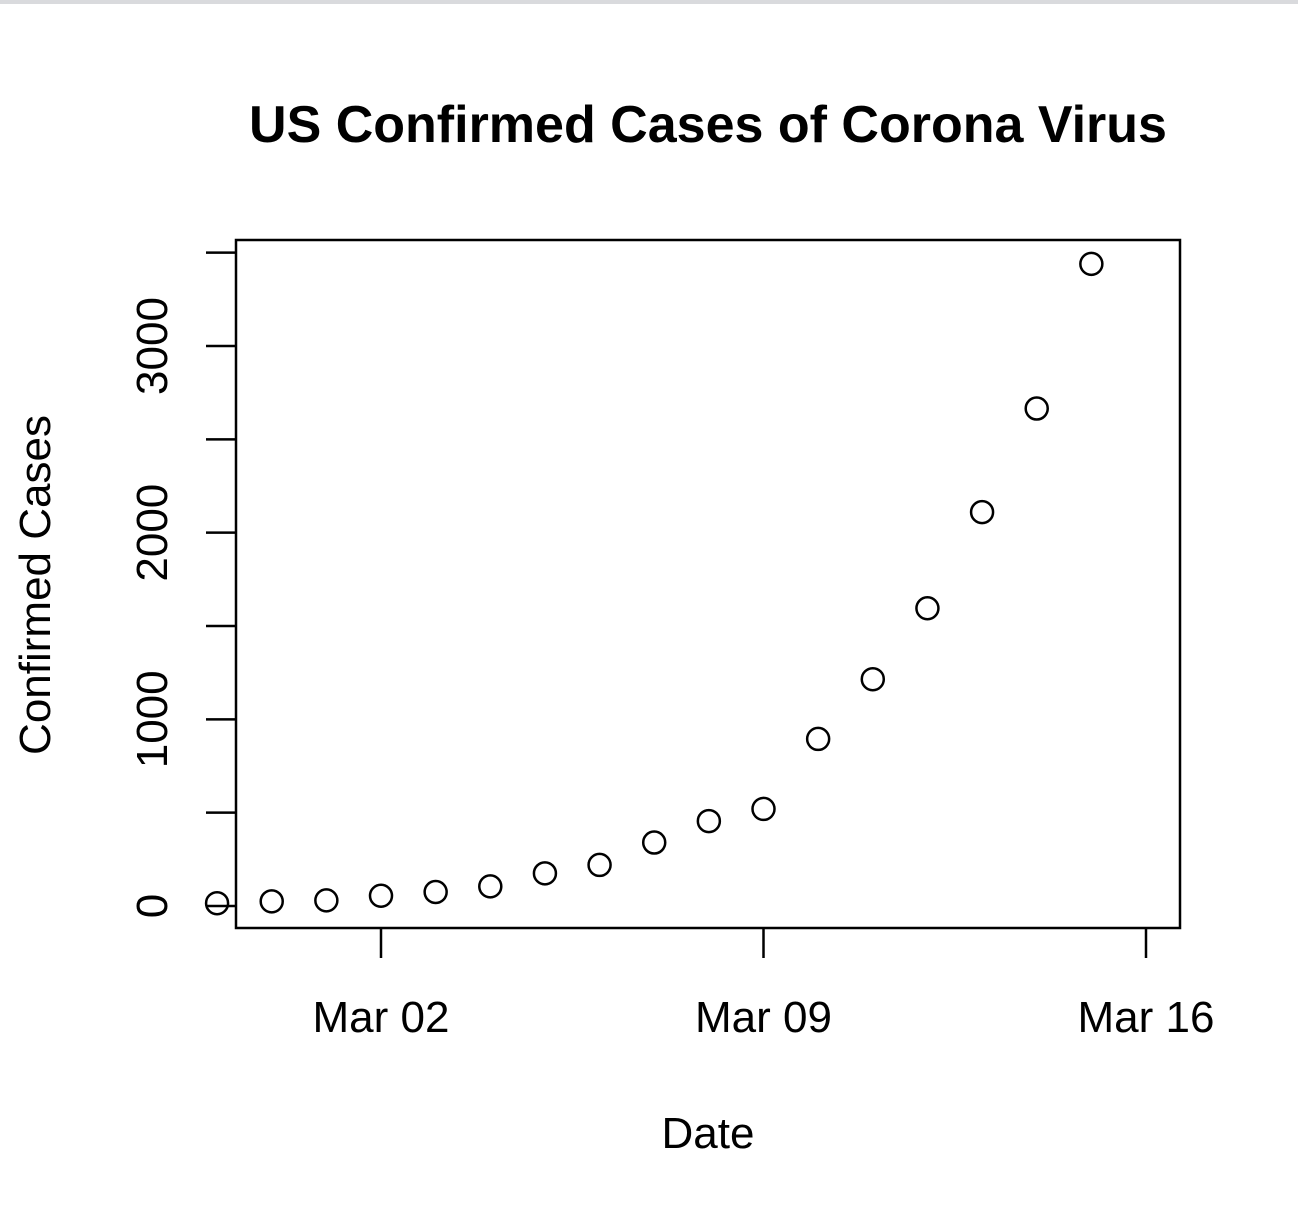 This screenshot has width=1298, height=1212. I want to click on y-tick-label: 2000, so click(152, 533).